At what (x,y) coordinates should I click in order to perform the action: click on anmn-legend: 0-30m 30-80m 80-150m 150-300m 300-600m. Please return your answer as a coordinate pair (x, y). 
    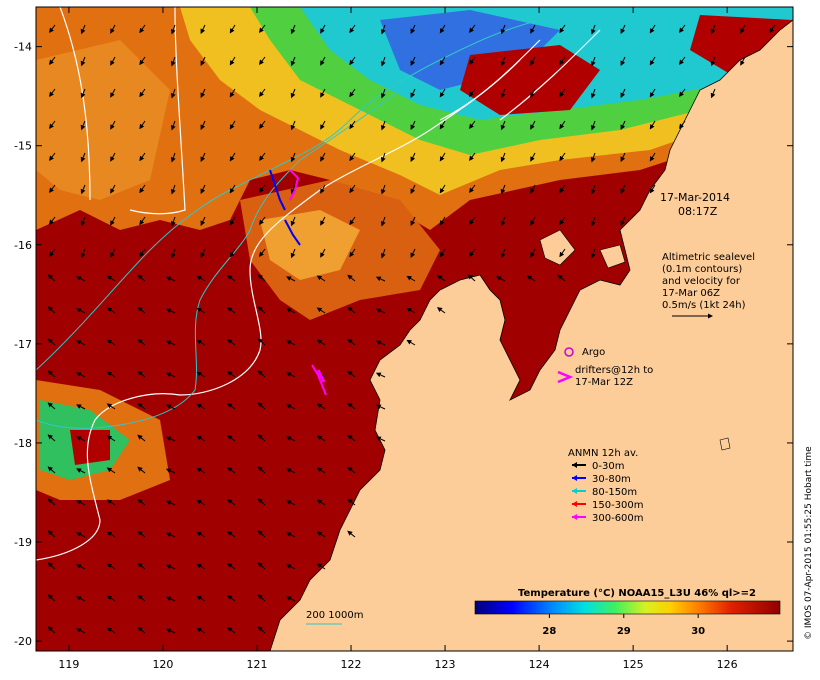
    Looking at the image, I should click on (608, 492).